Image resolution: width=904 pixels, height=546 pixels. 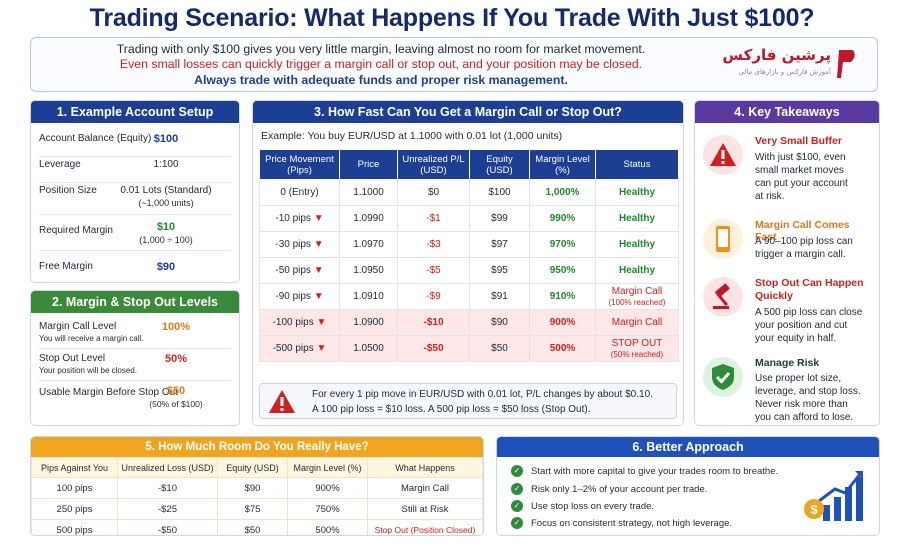 What do you see at coordinates (257, 447) in the screenshot?
I see `room-title: 5. How Much Room Do You Really Have?` at bounding box center [257, 447].